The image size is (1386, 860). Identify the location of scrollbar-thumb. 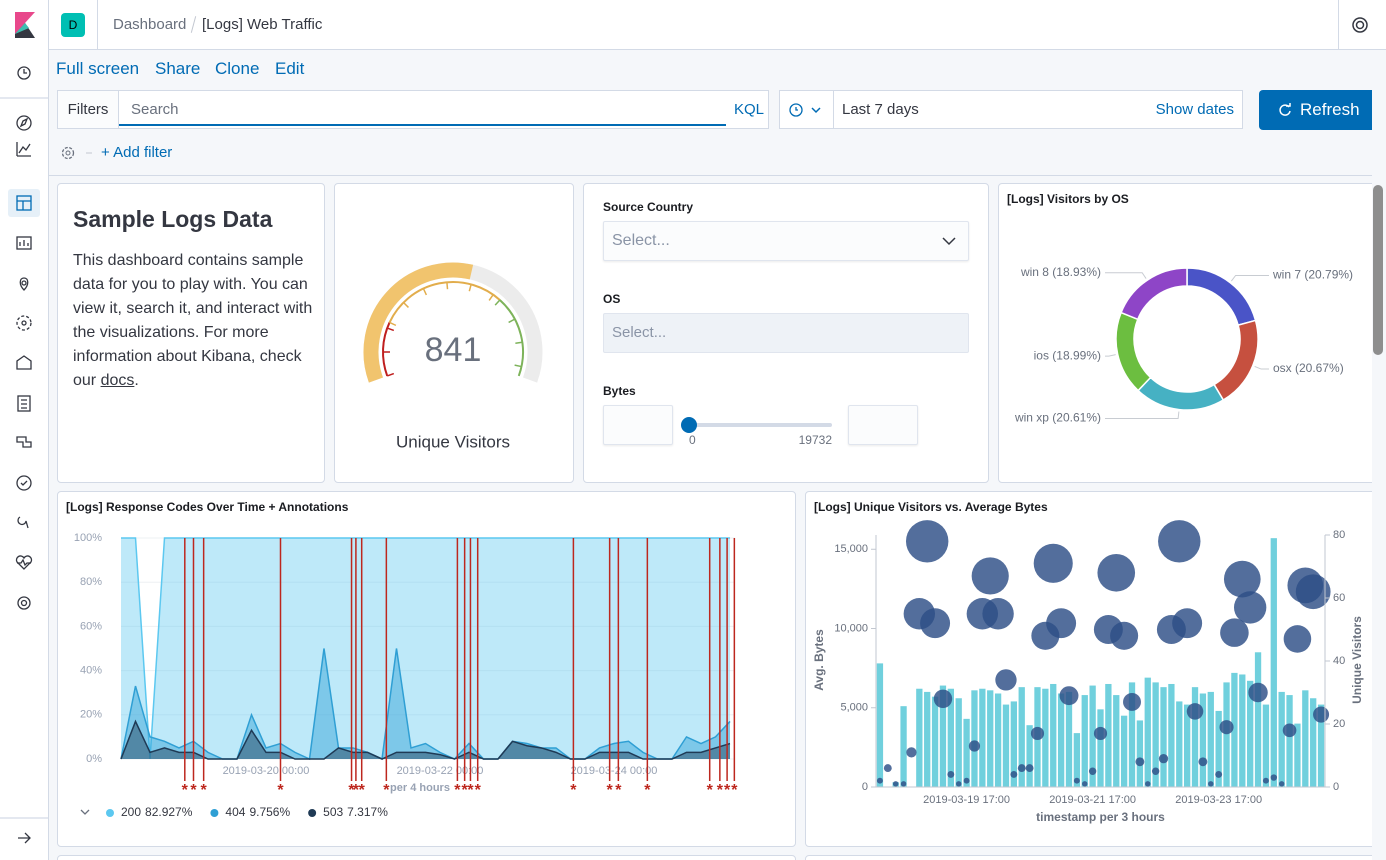
(1378, 270).